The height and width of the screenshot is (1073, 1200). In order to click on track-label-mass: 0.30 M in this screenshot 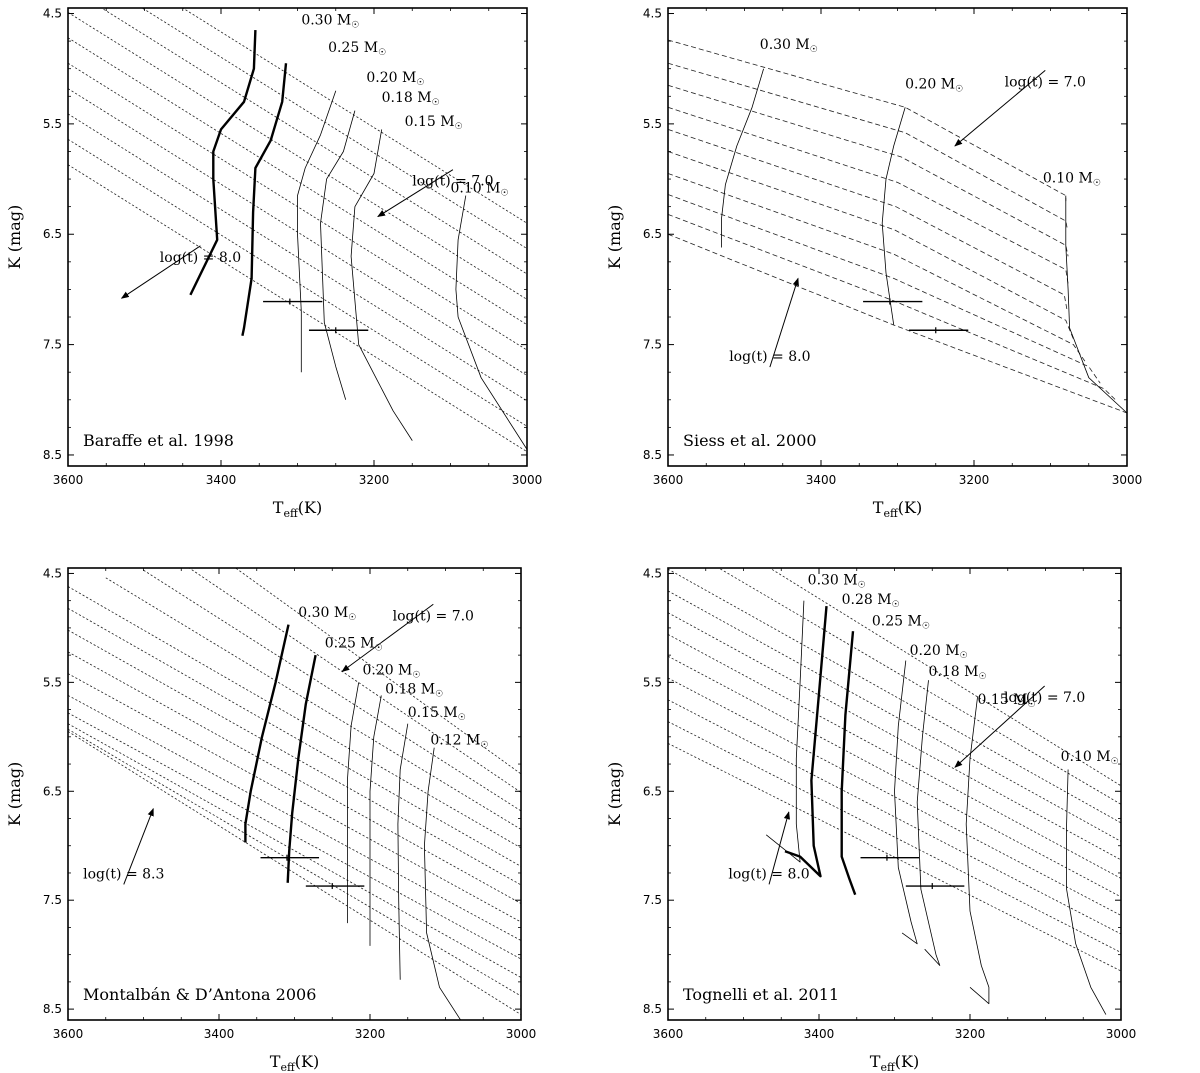, I will do `click(323, 613)`.